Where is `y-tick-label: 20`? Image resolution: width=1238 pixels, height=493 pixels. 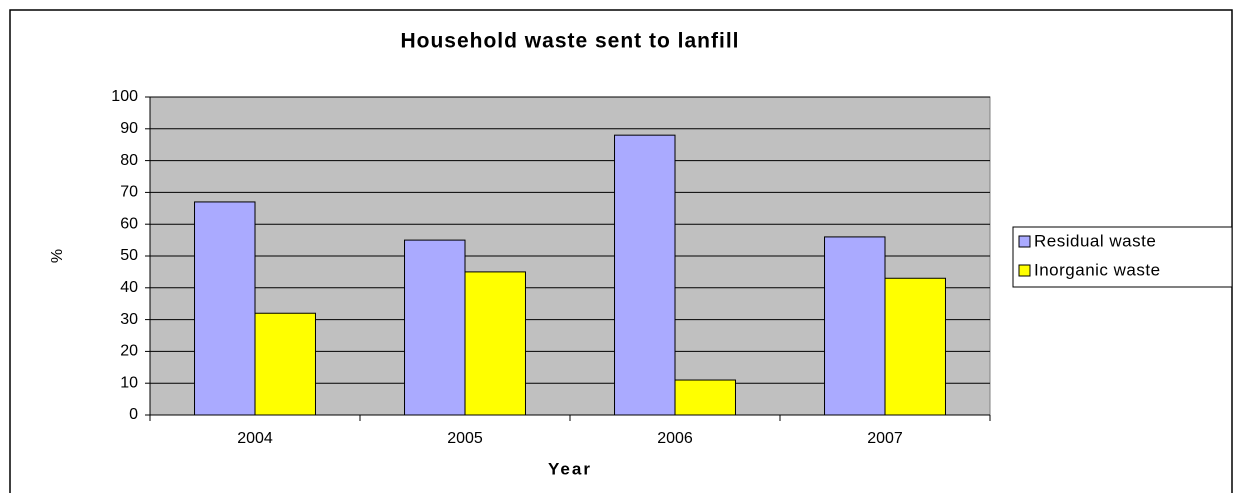
y-tick-label: 20 is located at coordinates (129, 351).